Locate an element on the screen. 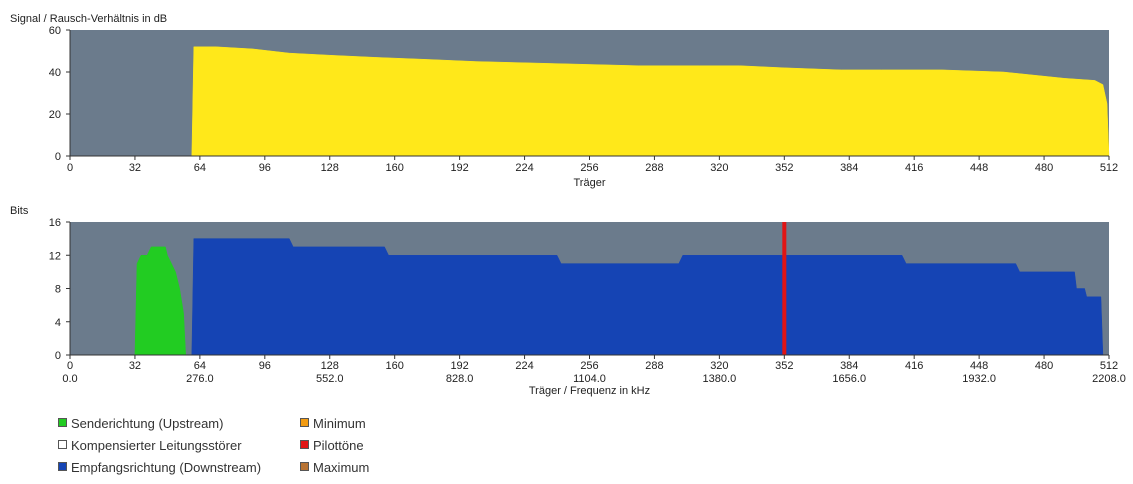 The height and width of the screenshot is (484, 1133). x-tick-khz-label: 552.0 is located at coordinates (330, 379).